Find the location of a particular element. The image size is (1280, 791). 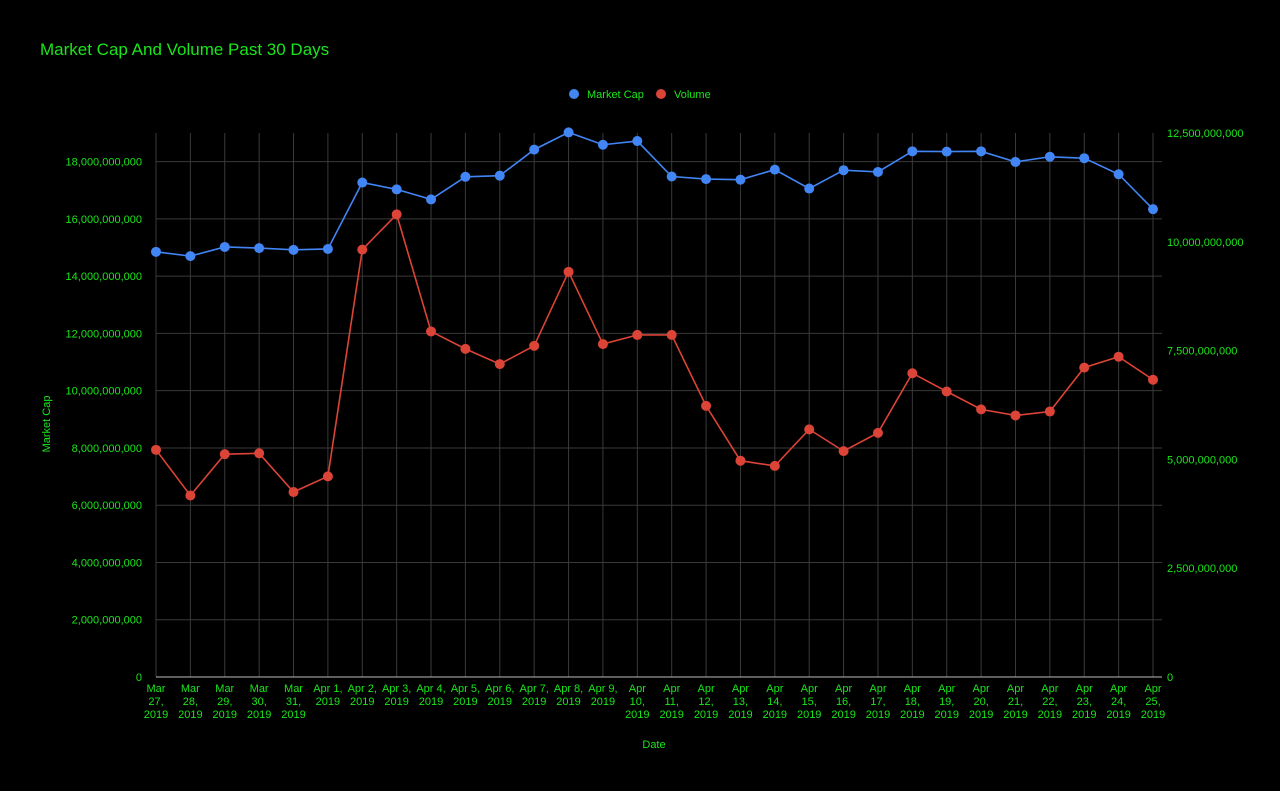

y-tick-label-left: 2,000,000,000 is located at coordinates (107, 621).